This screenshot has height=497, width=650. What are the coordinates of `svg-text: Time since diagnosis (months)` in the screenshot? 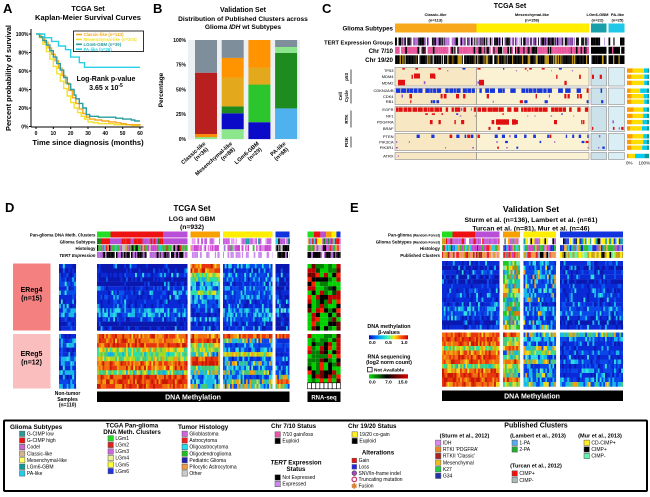 It's located at (88, 142).